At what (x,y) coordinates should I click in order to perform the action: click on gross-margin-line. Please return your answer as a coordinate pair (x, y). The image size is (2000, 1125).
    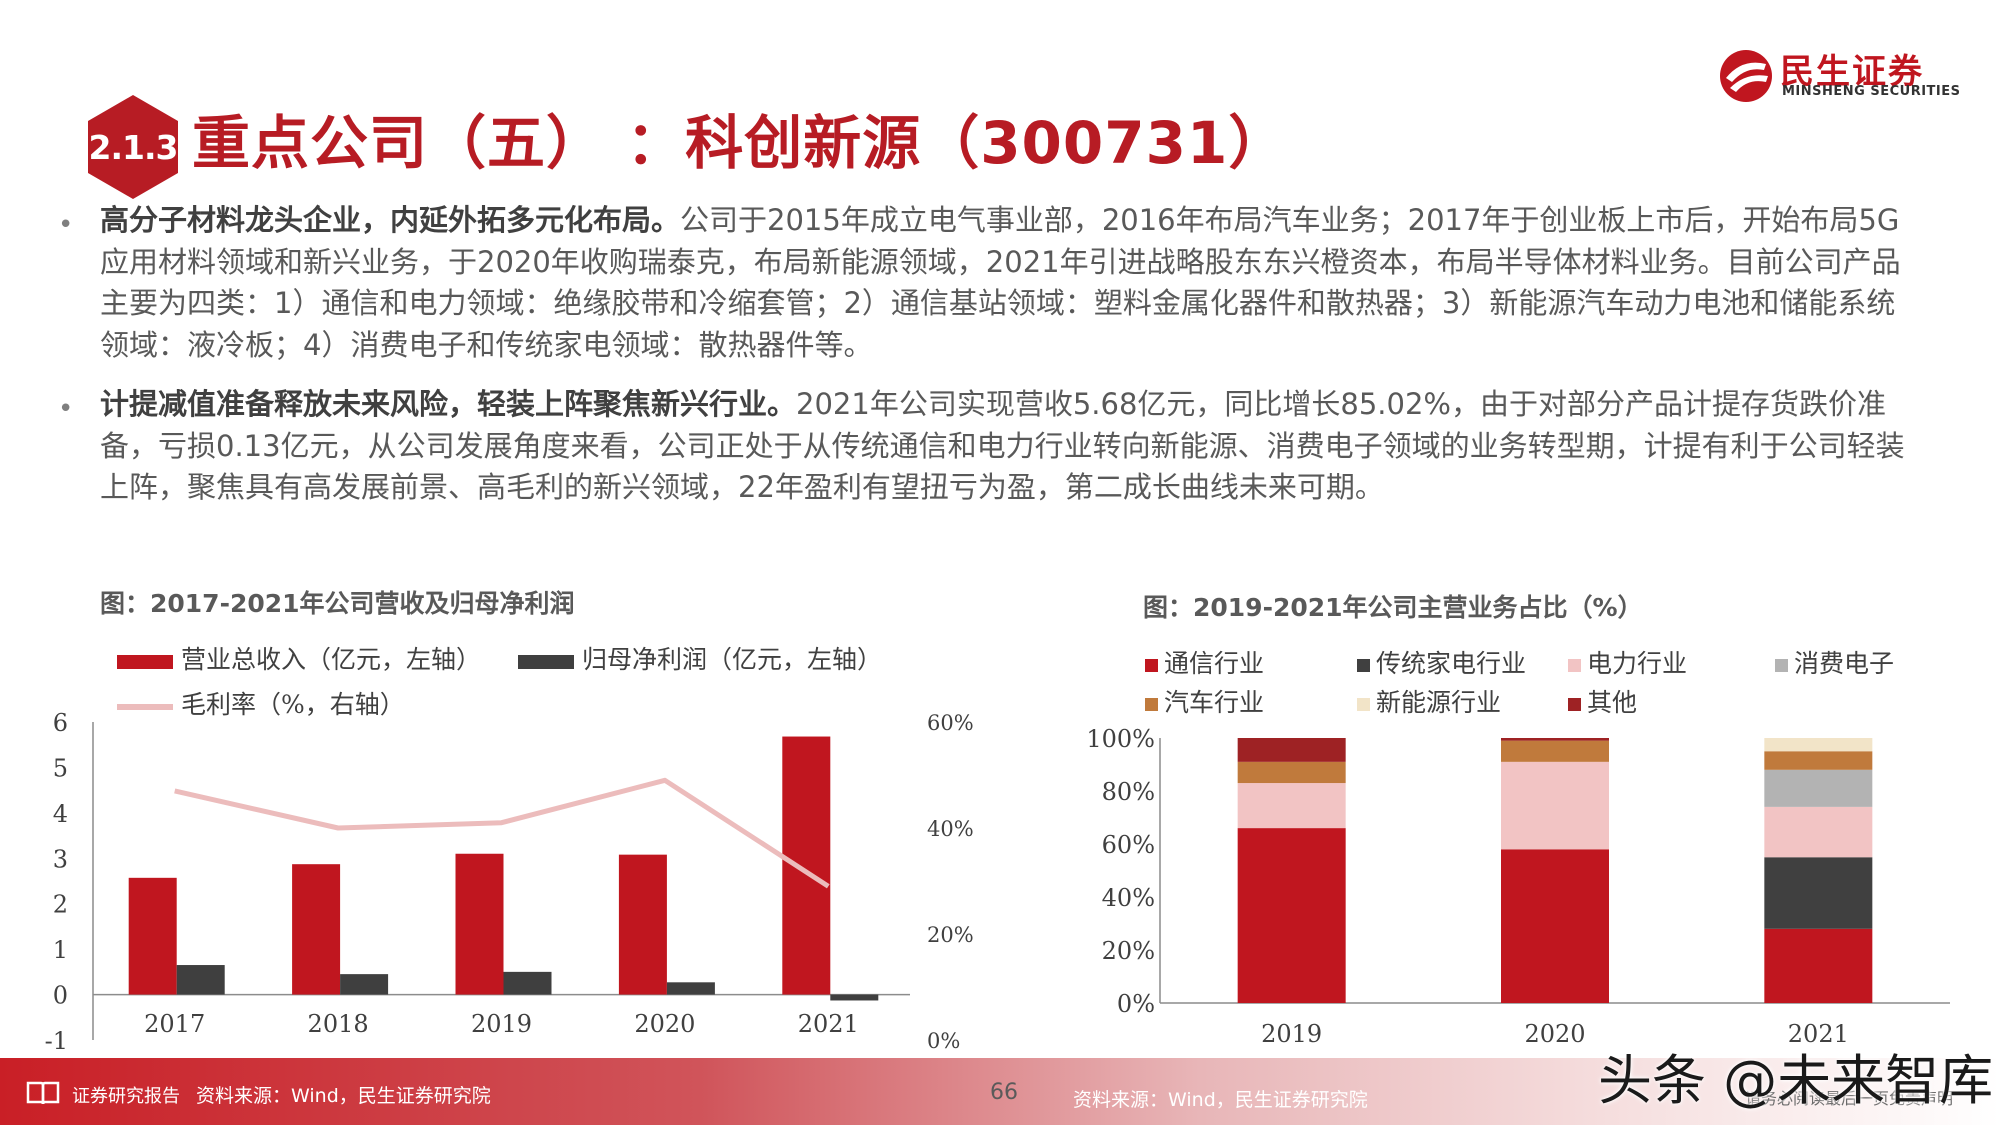
    Looking at the image, I should click on (502, 833).